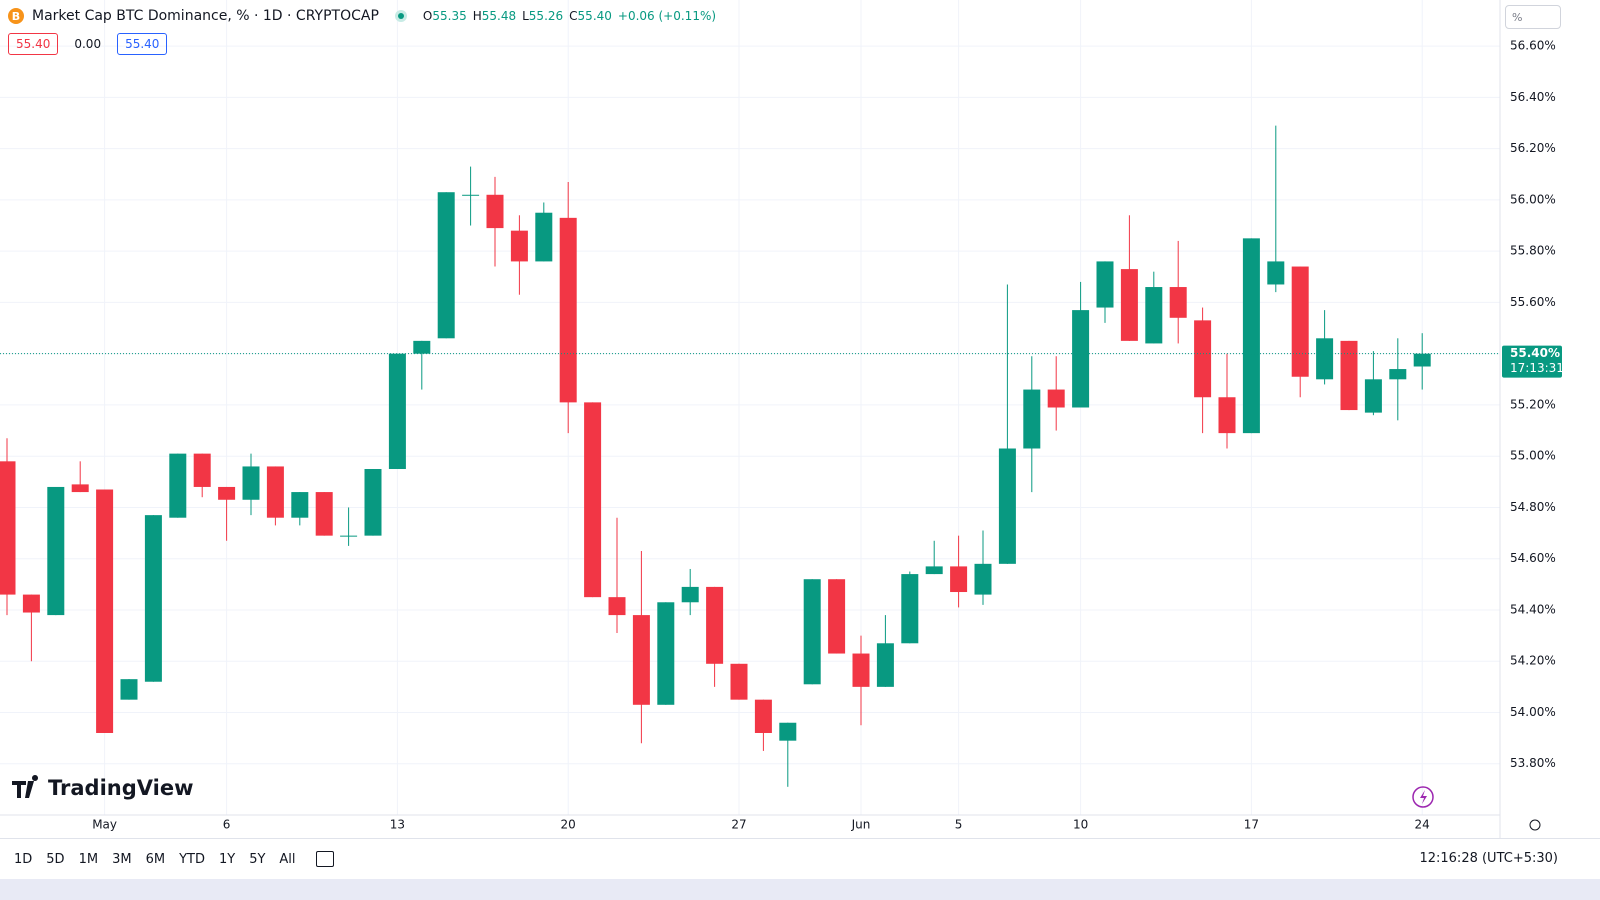  Describe the element at coordinates (1251, 825) in the screenshot. I see `x-tick-label: 17` at that location.